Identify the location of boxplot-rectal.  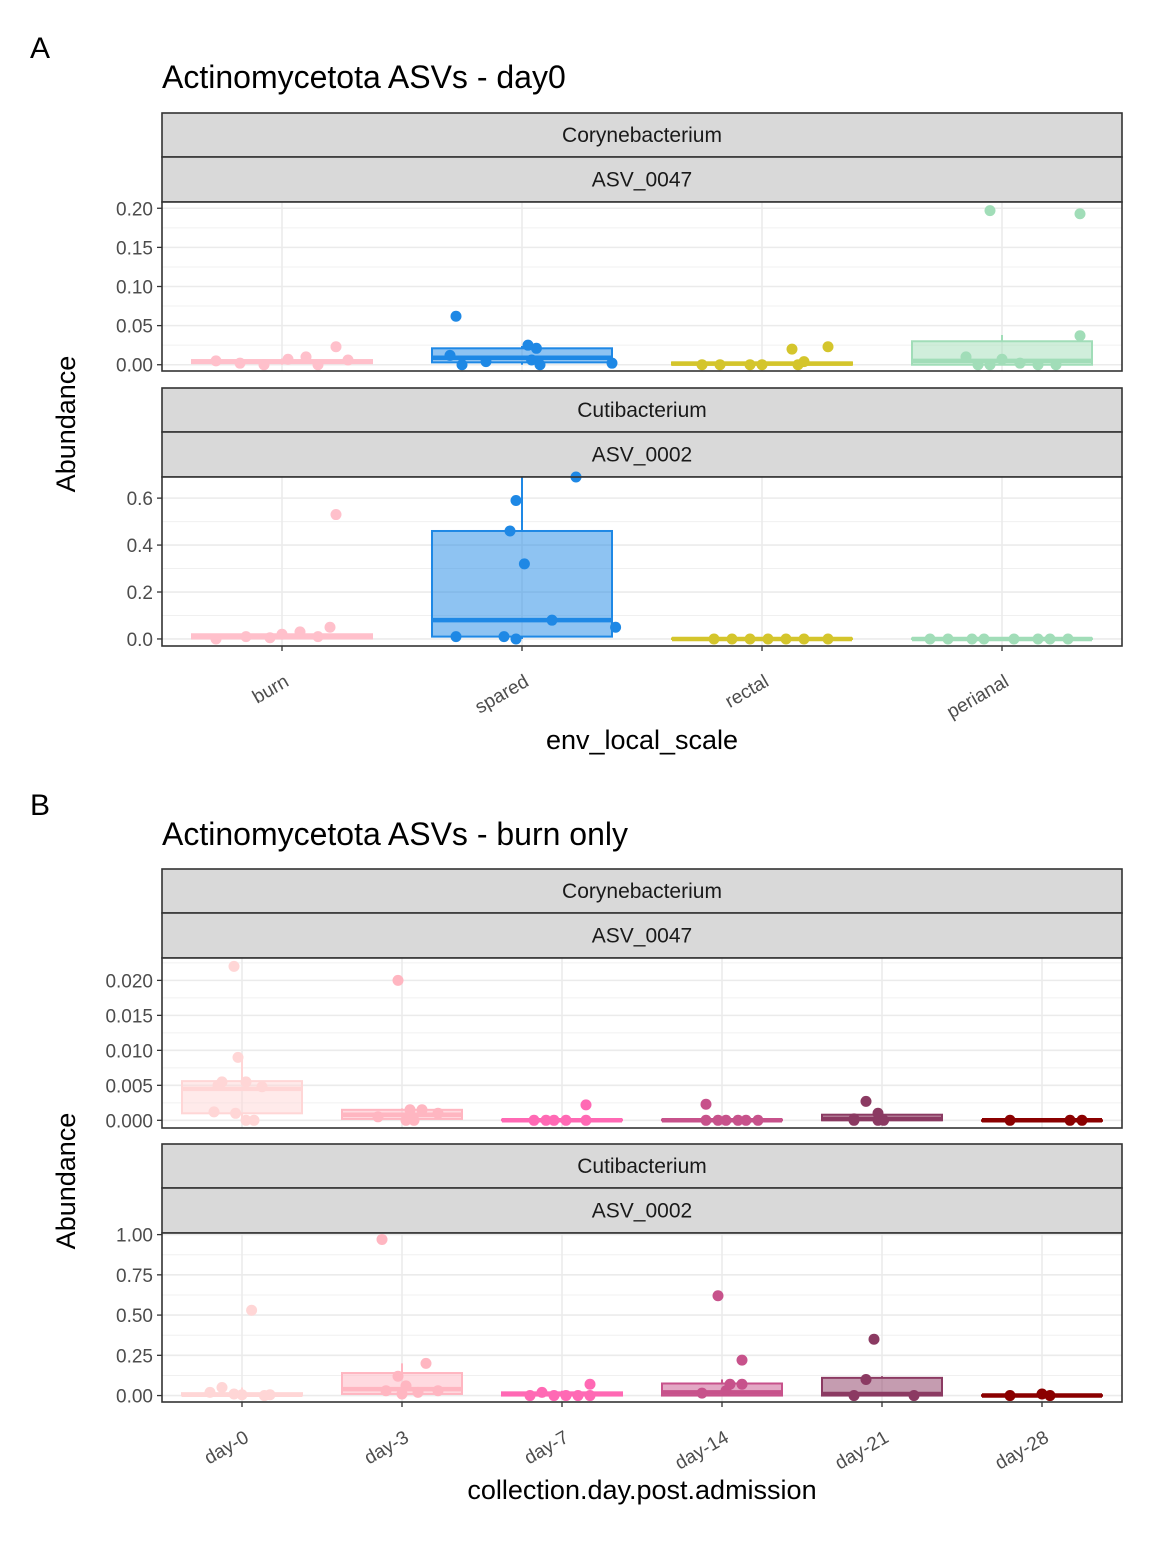
(762, 639).